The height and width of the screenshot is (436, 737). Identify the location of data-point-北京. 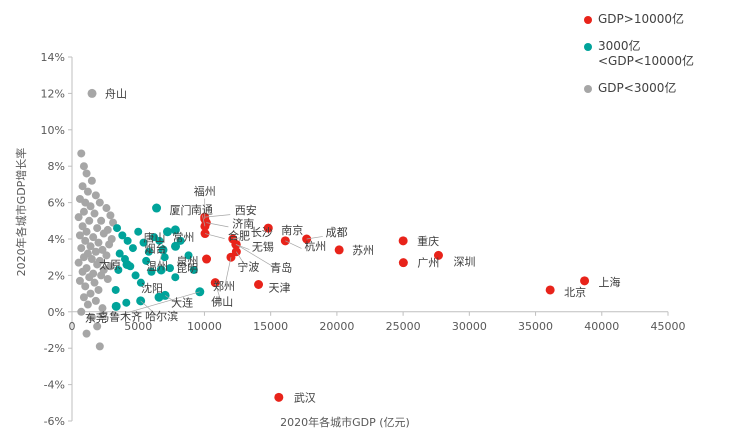
(550, 290).